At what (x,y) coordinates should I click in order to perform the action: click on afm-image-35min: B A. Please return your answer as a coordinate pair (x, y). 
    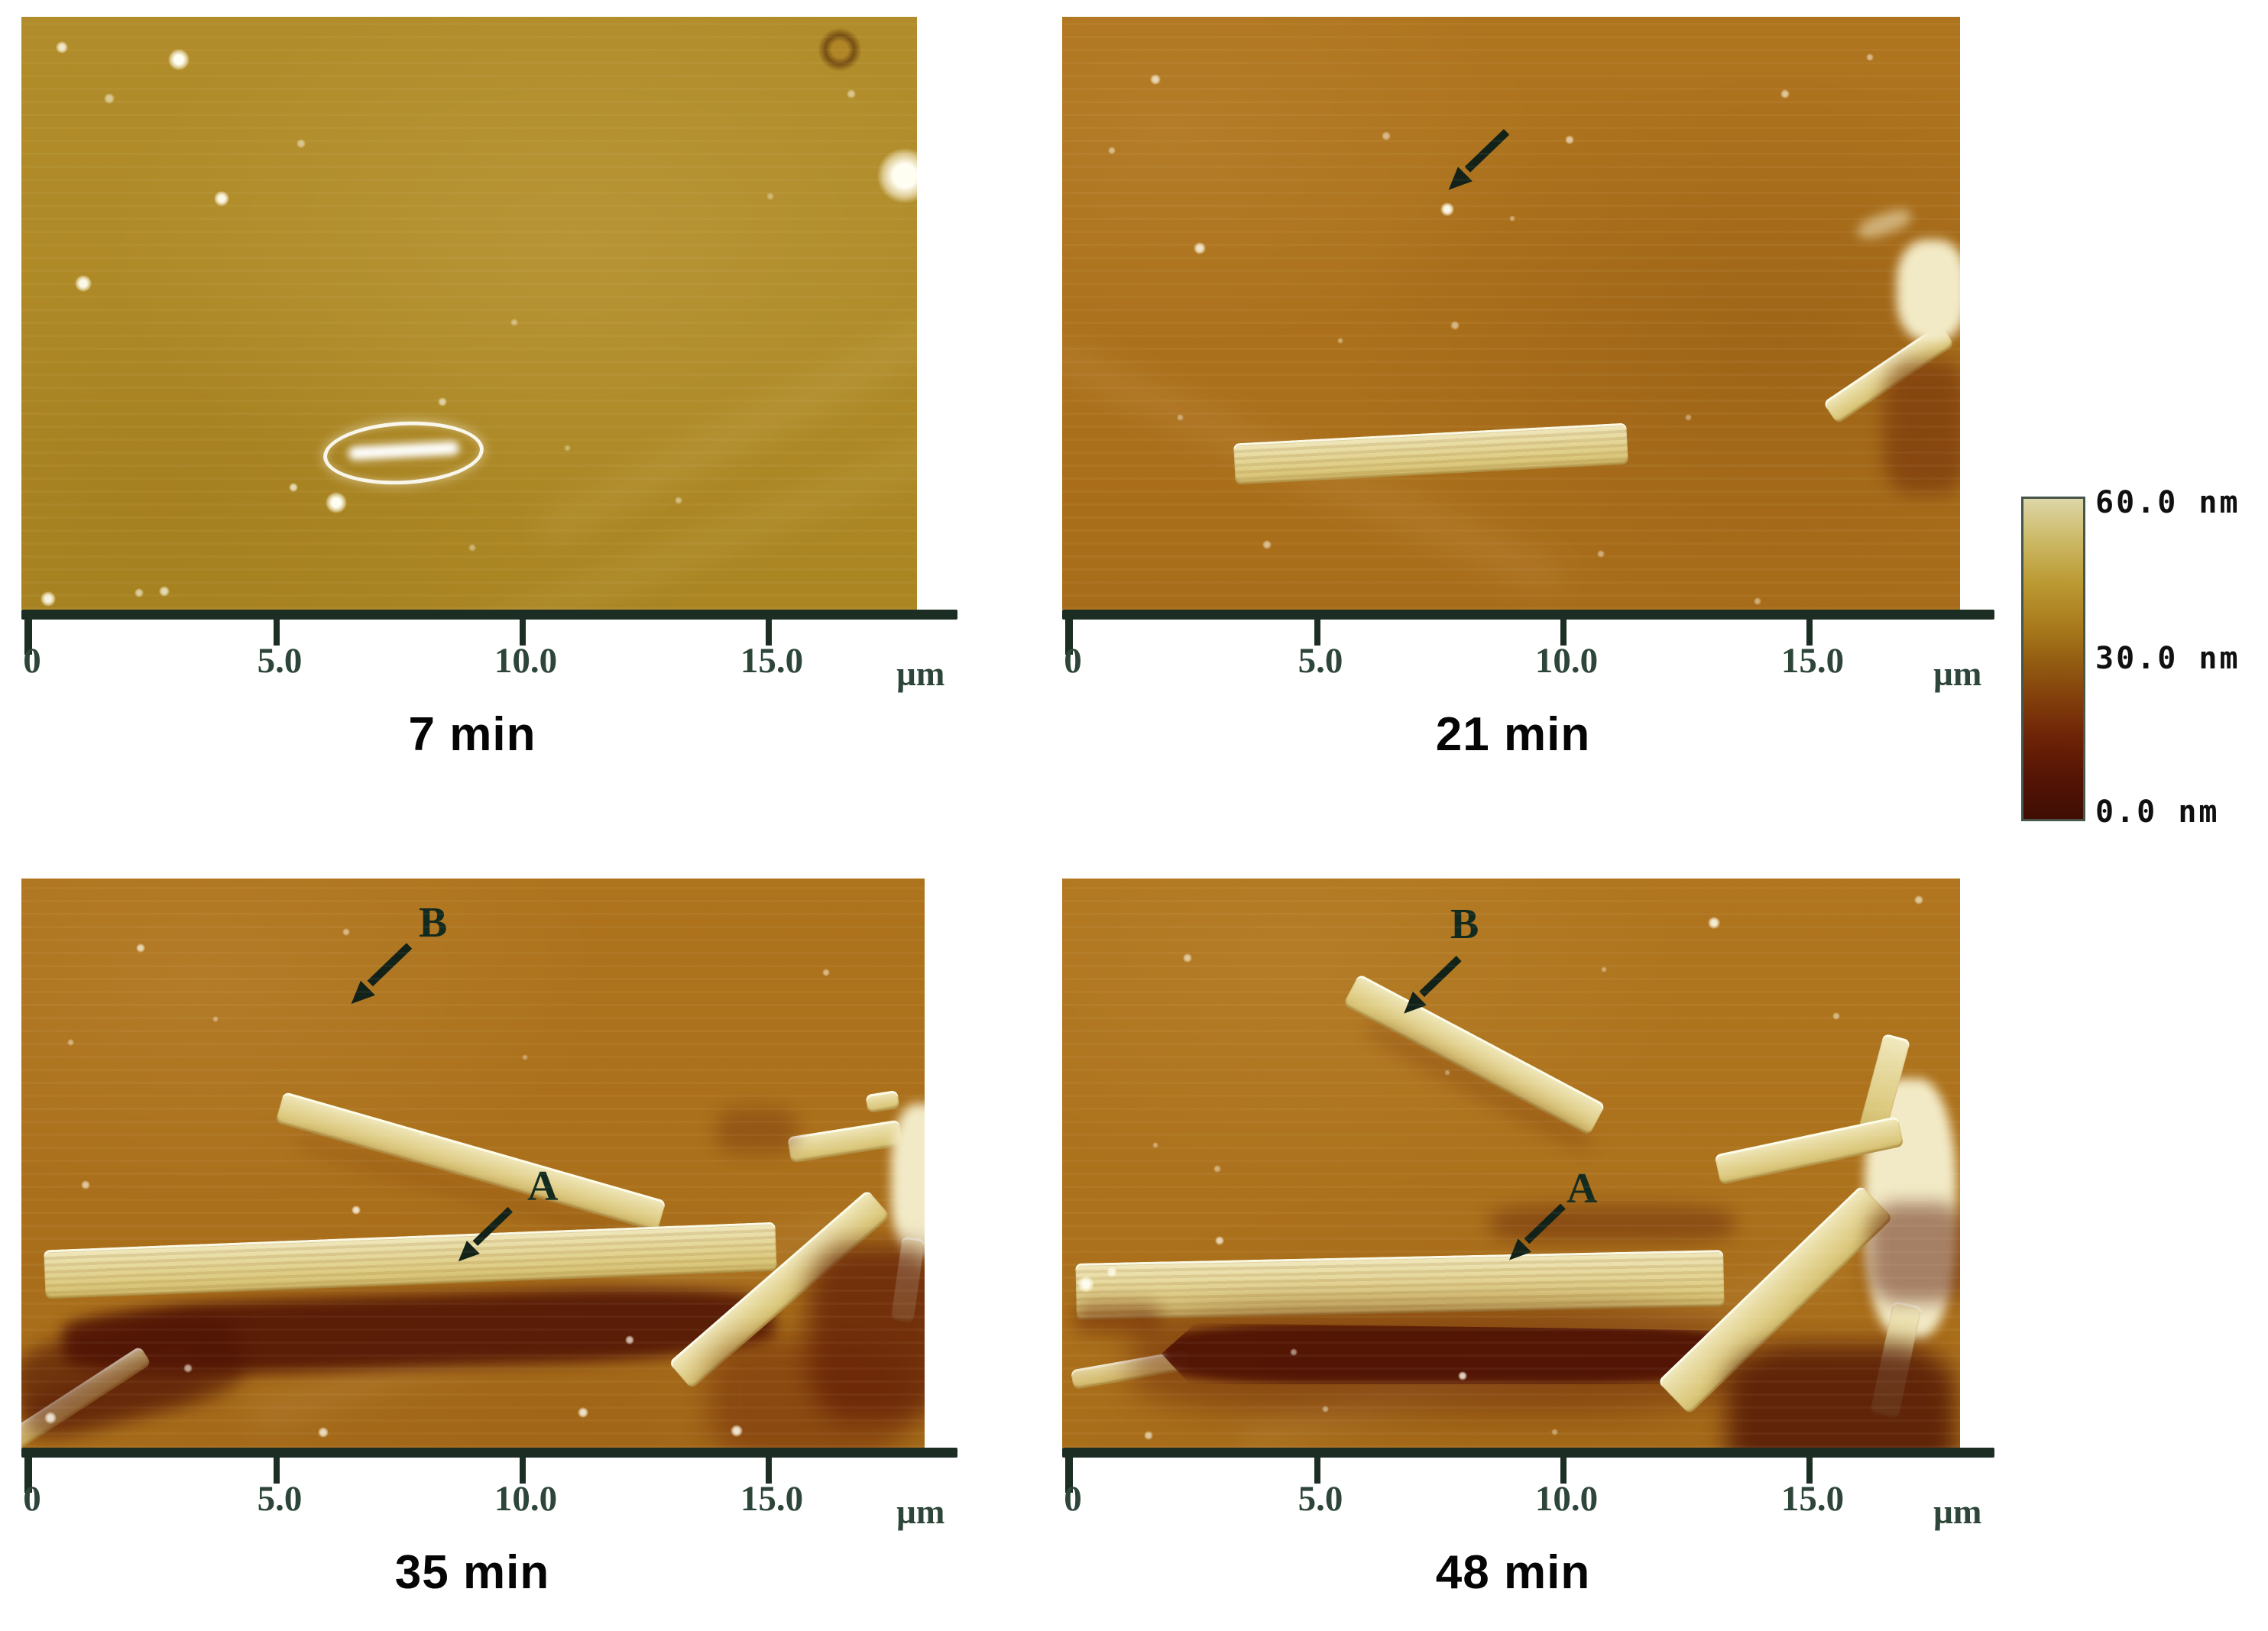
    Looking at the image, I should click on (473, 1163).